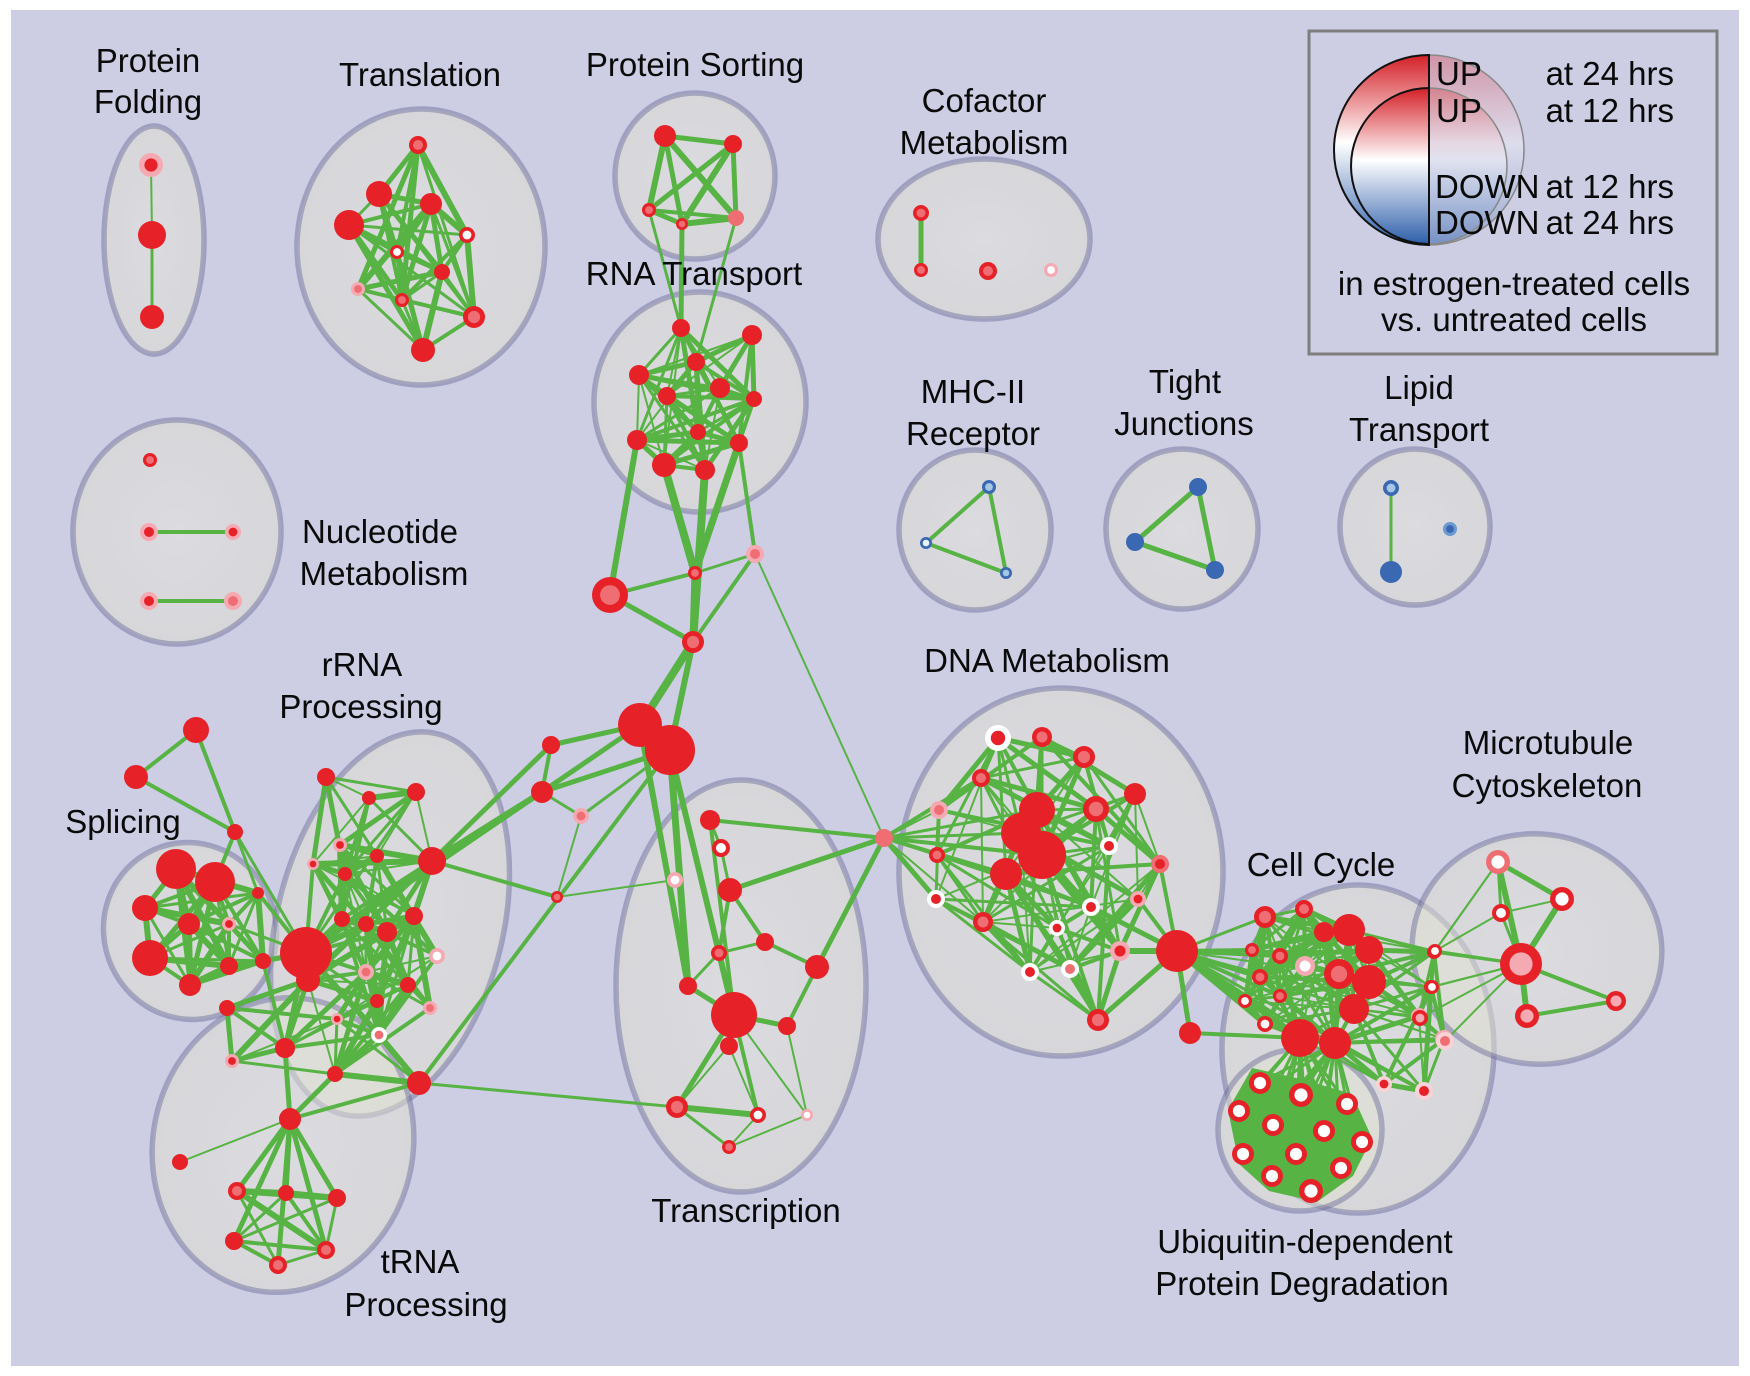 This screenshot has width=1750, height=1376. What do you see at coordinates (148, 101) in the screenshot?
I see `svg-text: Folding` at bounding box center [148, 101].